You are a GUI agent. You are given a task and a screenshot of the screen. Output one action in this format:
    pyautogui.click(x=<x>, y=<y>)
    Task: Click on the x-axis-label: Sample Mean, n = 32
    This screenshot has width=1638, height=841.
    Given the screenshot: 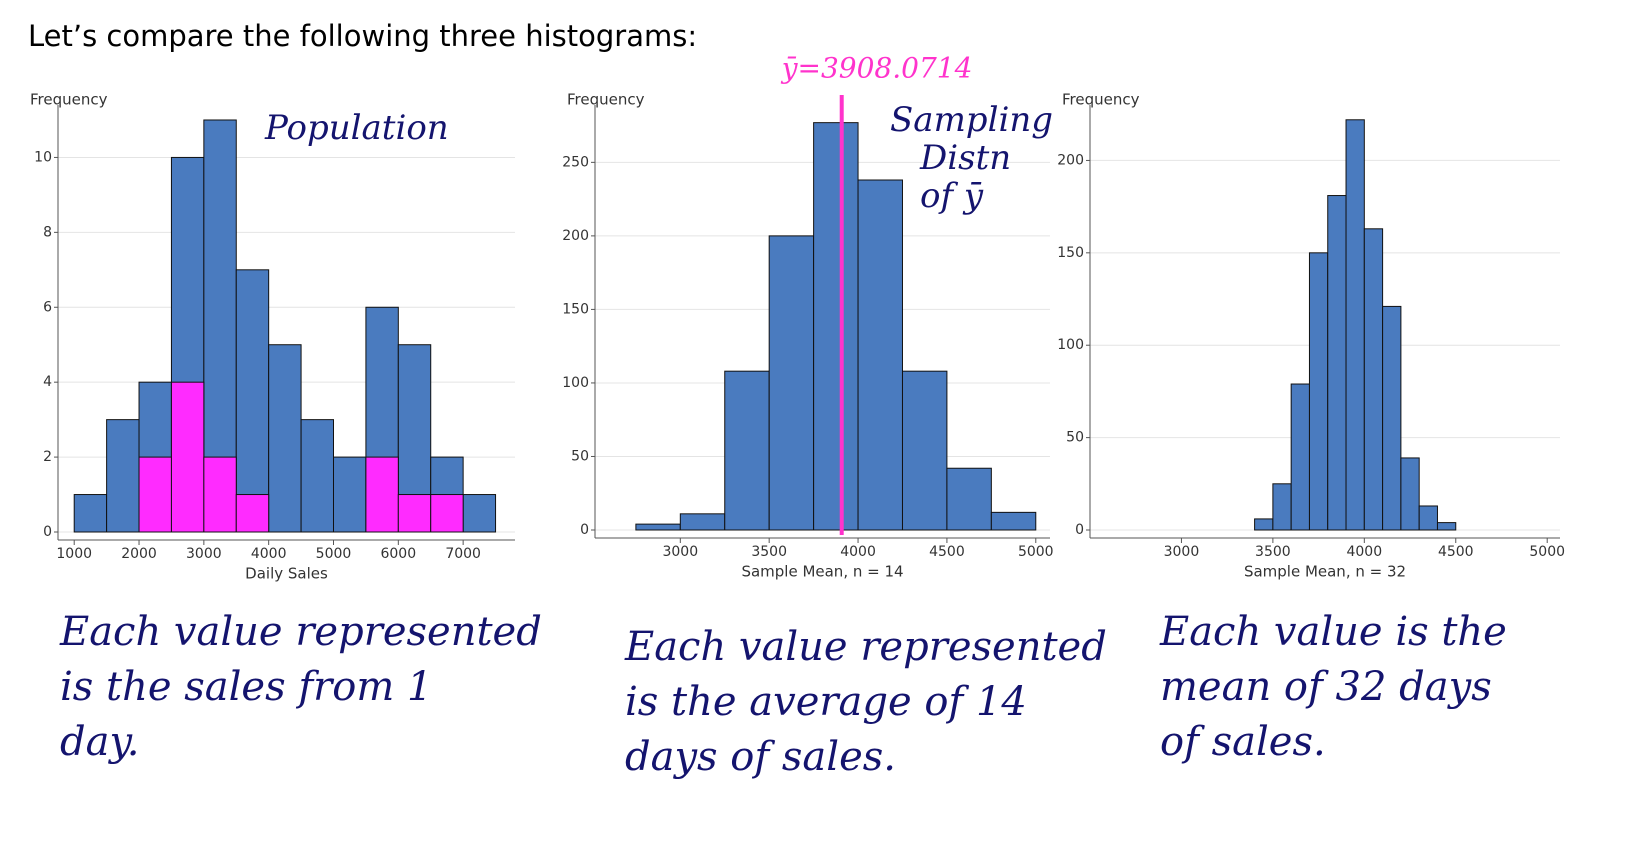 What is the action you would take?
    pyautogui.click(x=1325, y=572)
    